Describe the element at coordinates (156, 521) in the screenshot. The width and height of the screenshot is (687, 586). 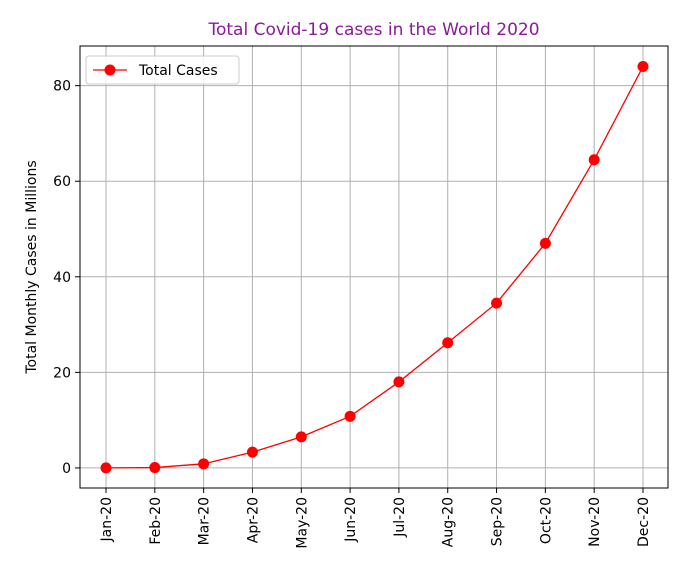
I see `x-tick-label: Feb-20` at that location.